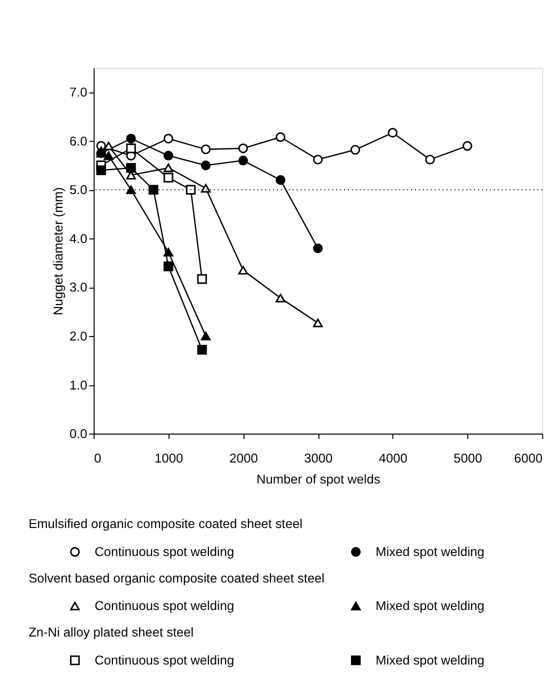 The height and width of the screenshot is (677, 553). I want to click on x-tick-label: 6000, so click(528, 458).